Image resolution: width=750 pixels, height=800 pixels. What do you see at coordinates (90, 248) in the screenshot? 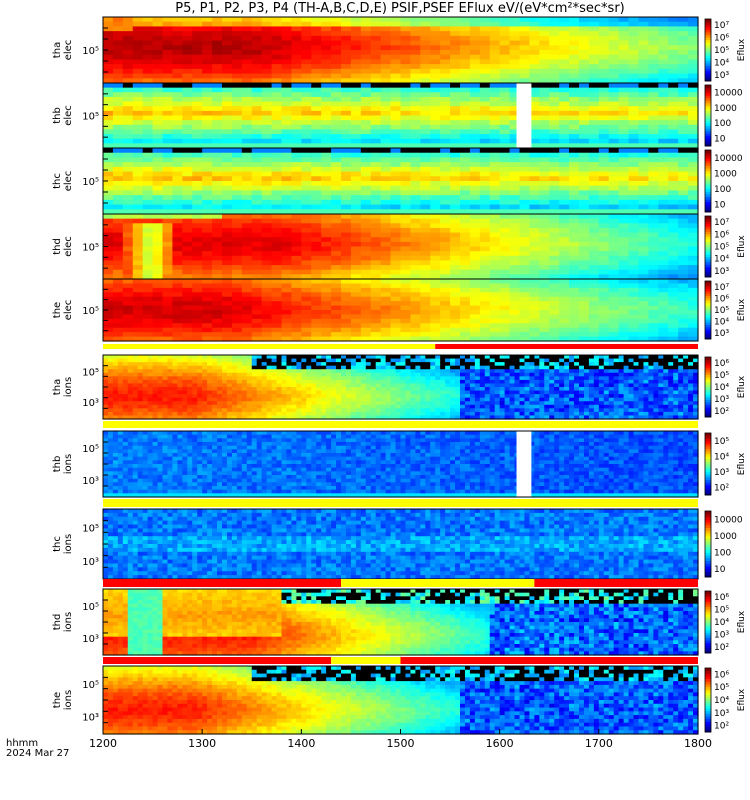
I see `y-tick-label: 10⁵` at bounding box center [90, 248].